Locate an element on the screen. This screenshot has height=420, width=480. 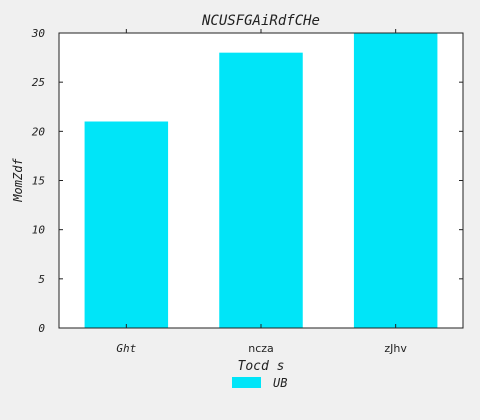
x-axis-label: Tocd s is located at coordinates (261, 366).